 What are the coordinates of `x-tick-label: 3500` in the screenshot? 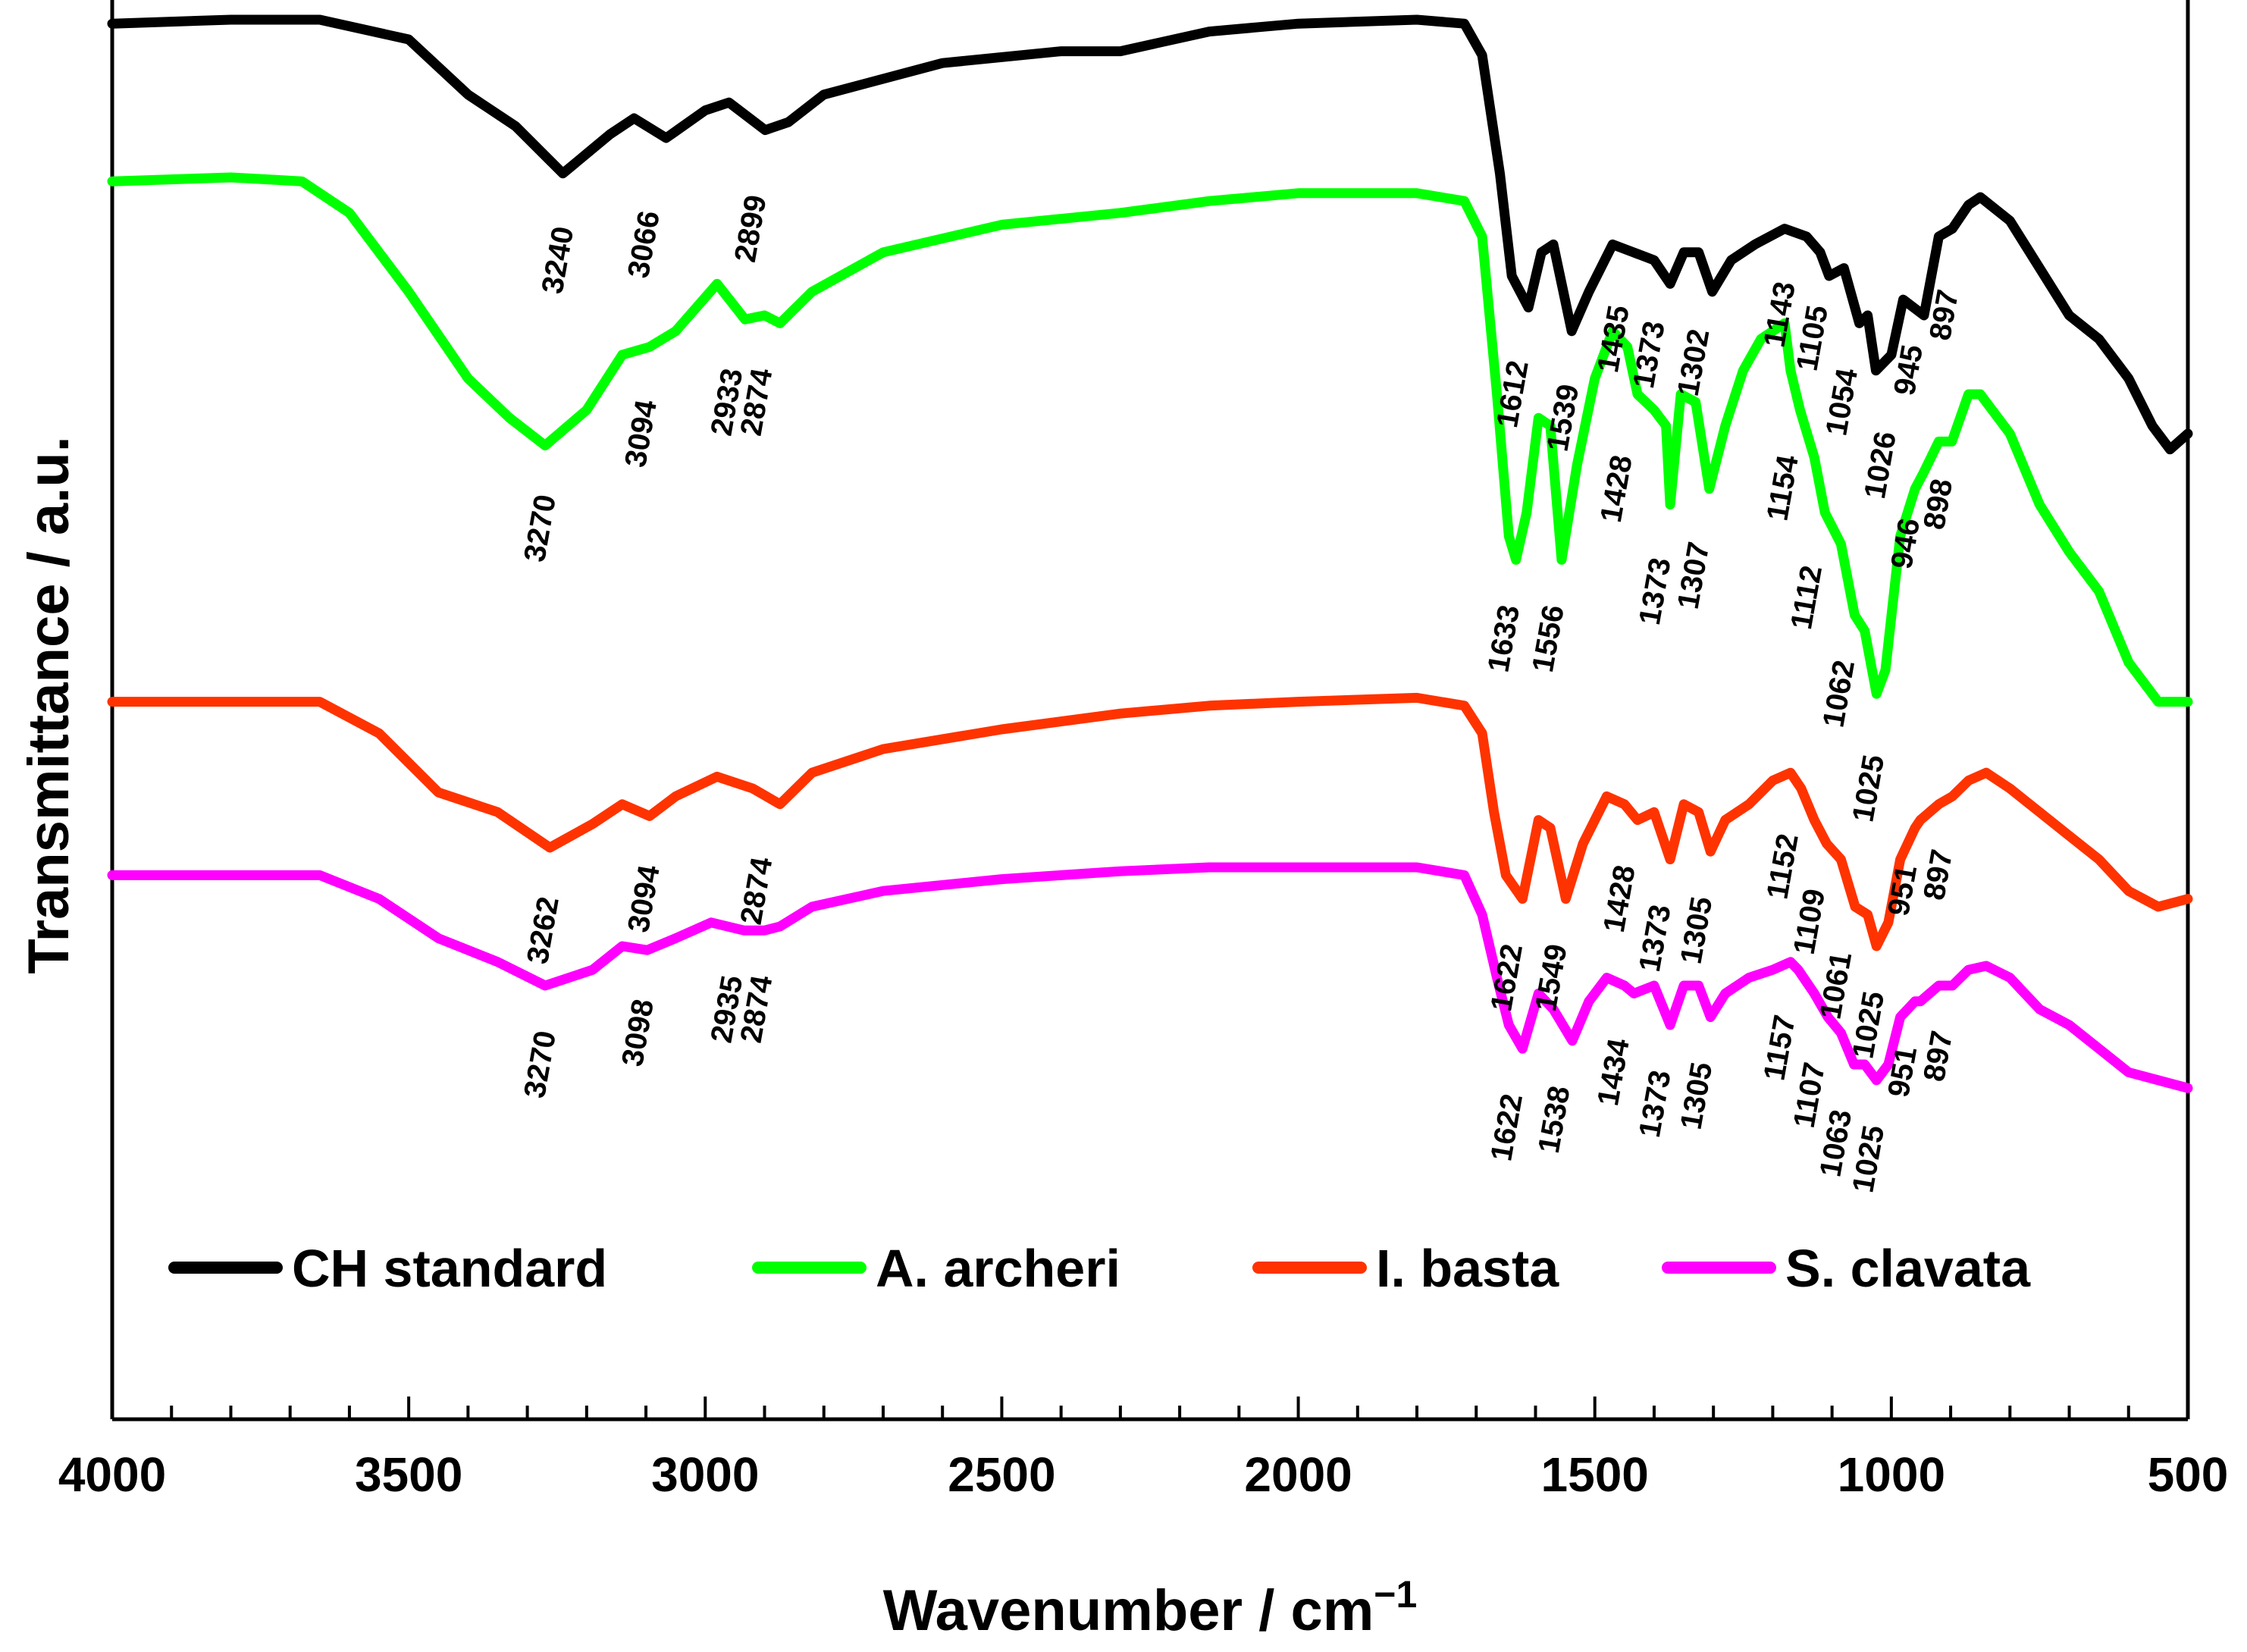 It's located at (408, 1474).